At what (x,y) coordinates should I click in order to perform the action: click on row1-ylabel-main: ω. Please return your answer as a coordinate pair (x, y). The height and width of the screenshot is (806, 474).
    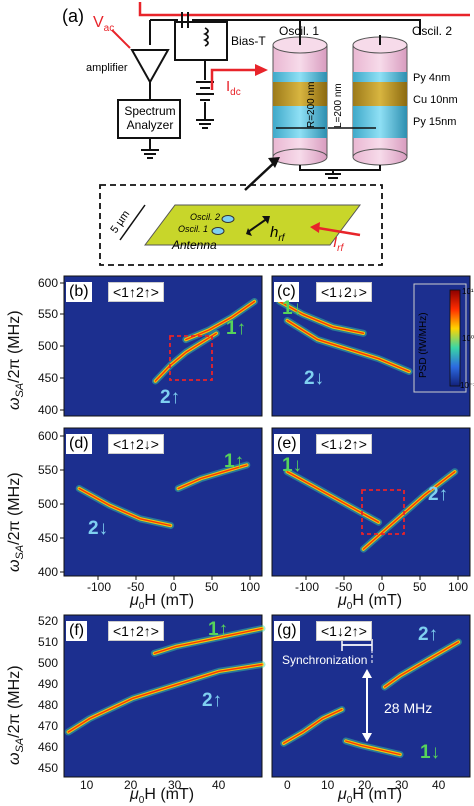
    Looking at the image, I should click on (14, 403).